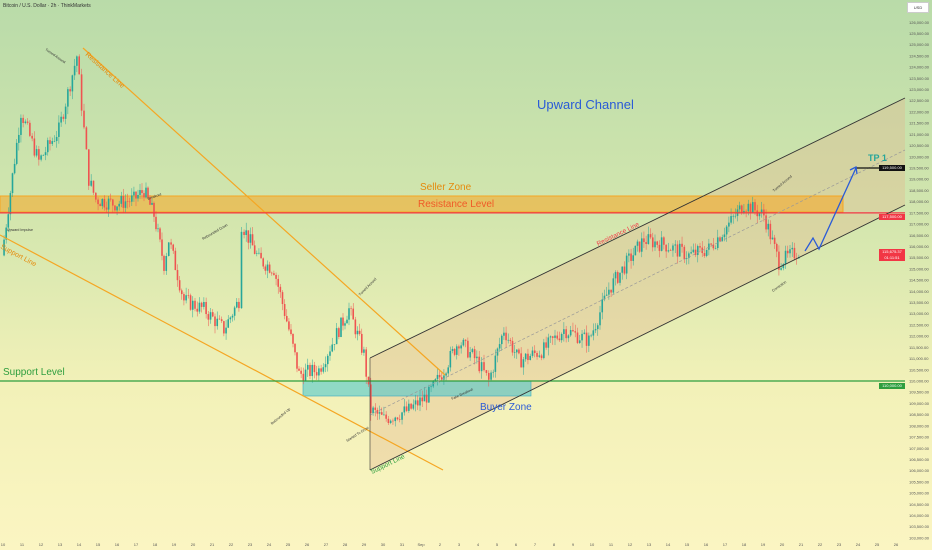 The height and width of the screenshot is (550, 932). I want to click on seller-zone-area, so click(422, 204).